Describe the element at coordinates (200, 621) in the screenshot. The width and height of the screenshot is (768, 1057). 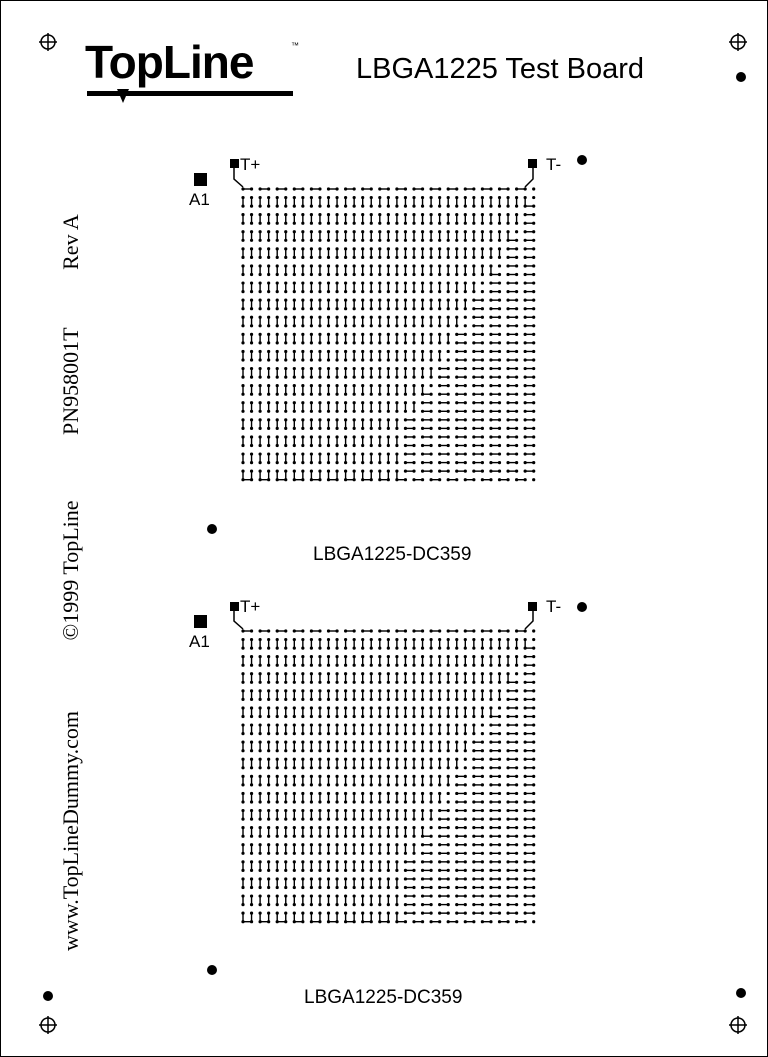
I see `a1-marker` at that location.